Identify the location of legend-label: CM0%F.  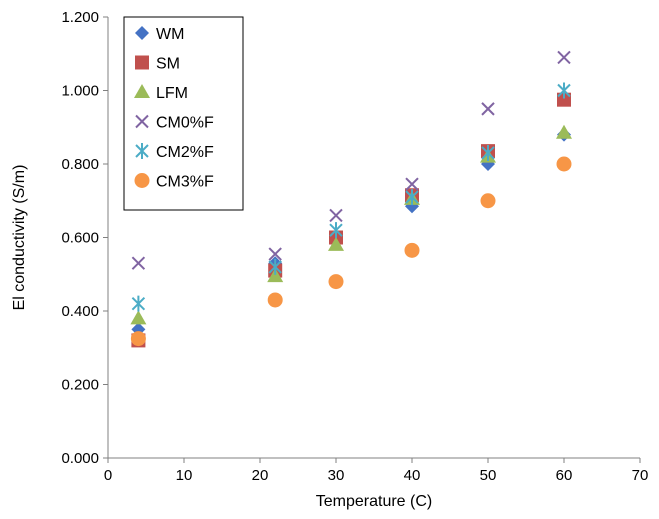
(185, 123).